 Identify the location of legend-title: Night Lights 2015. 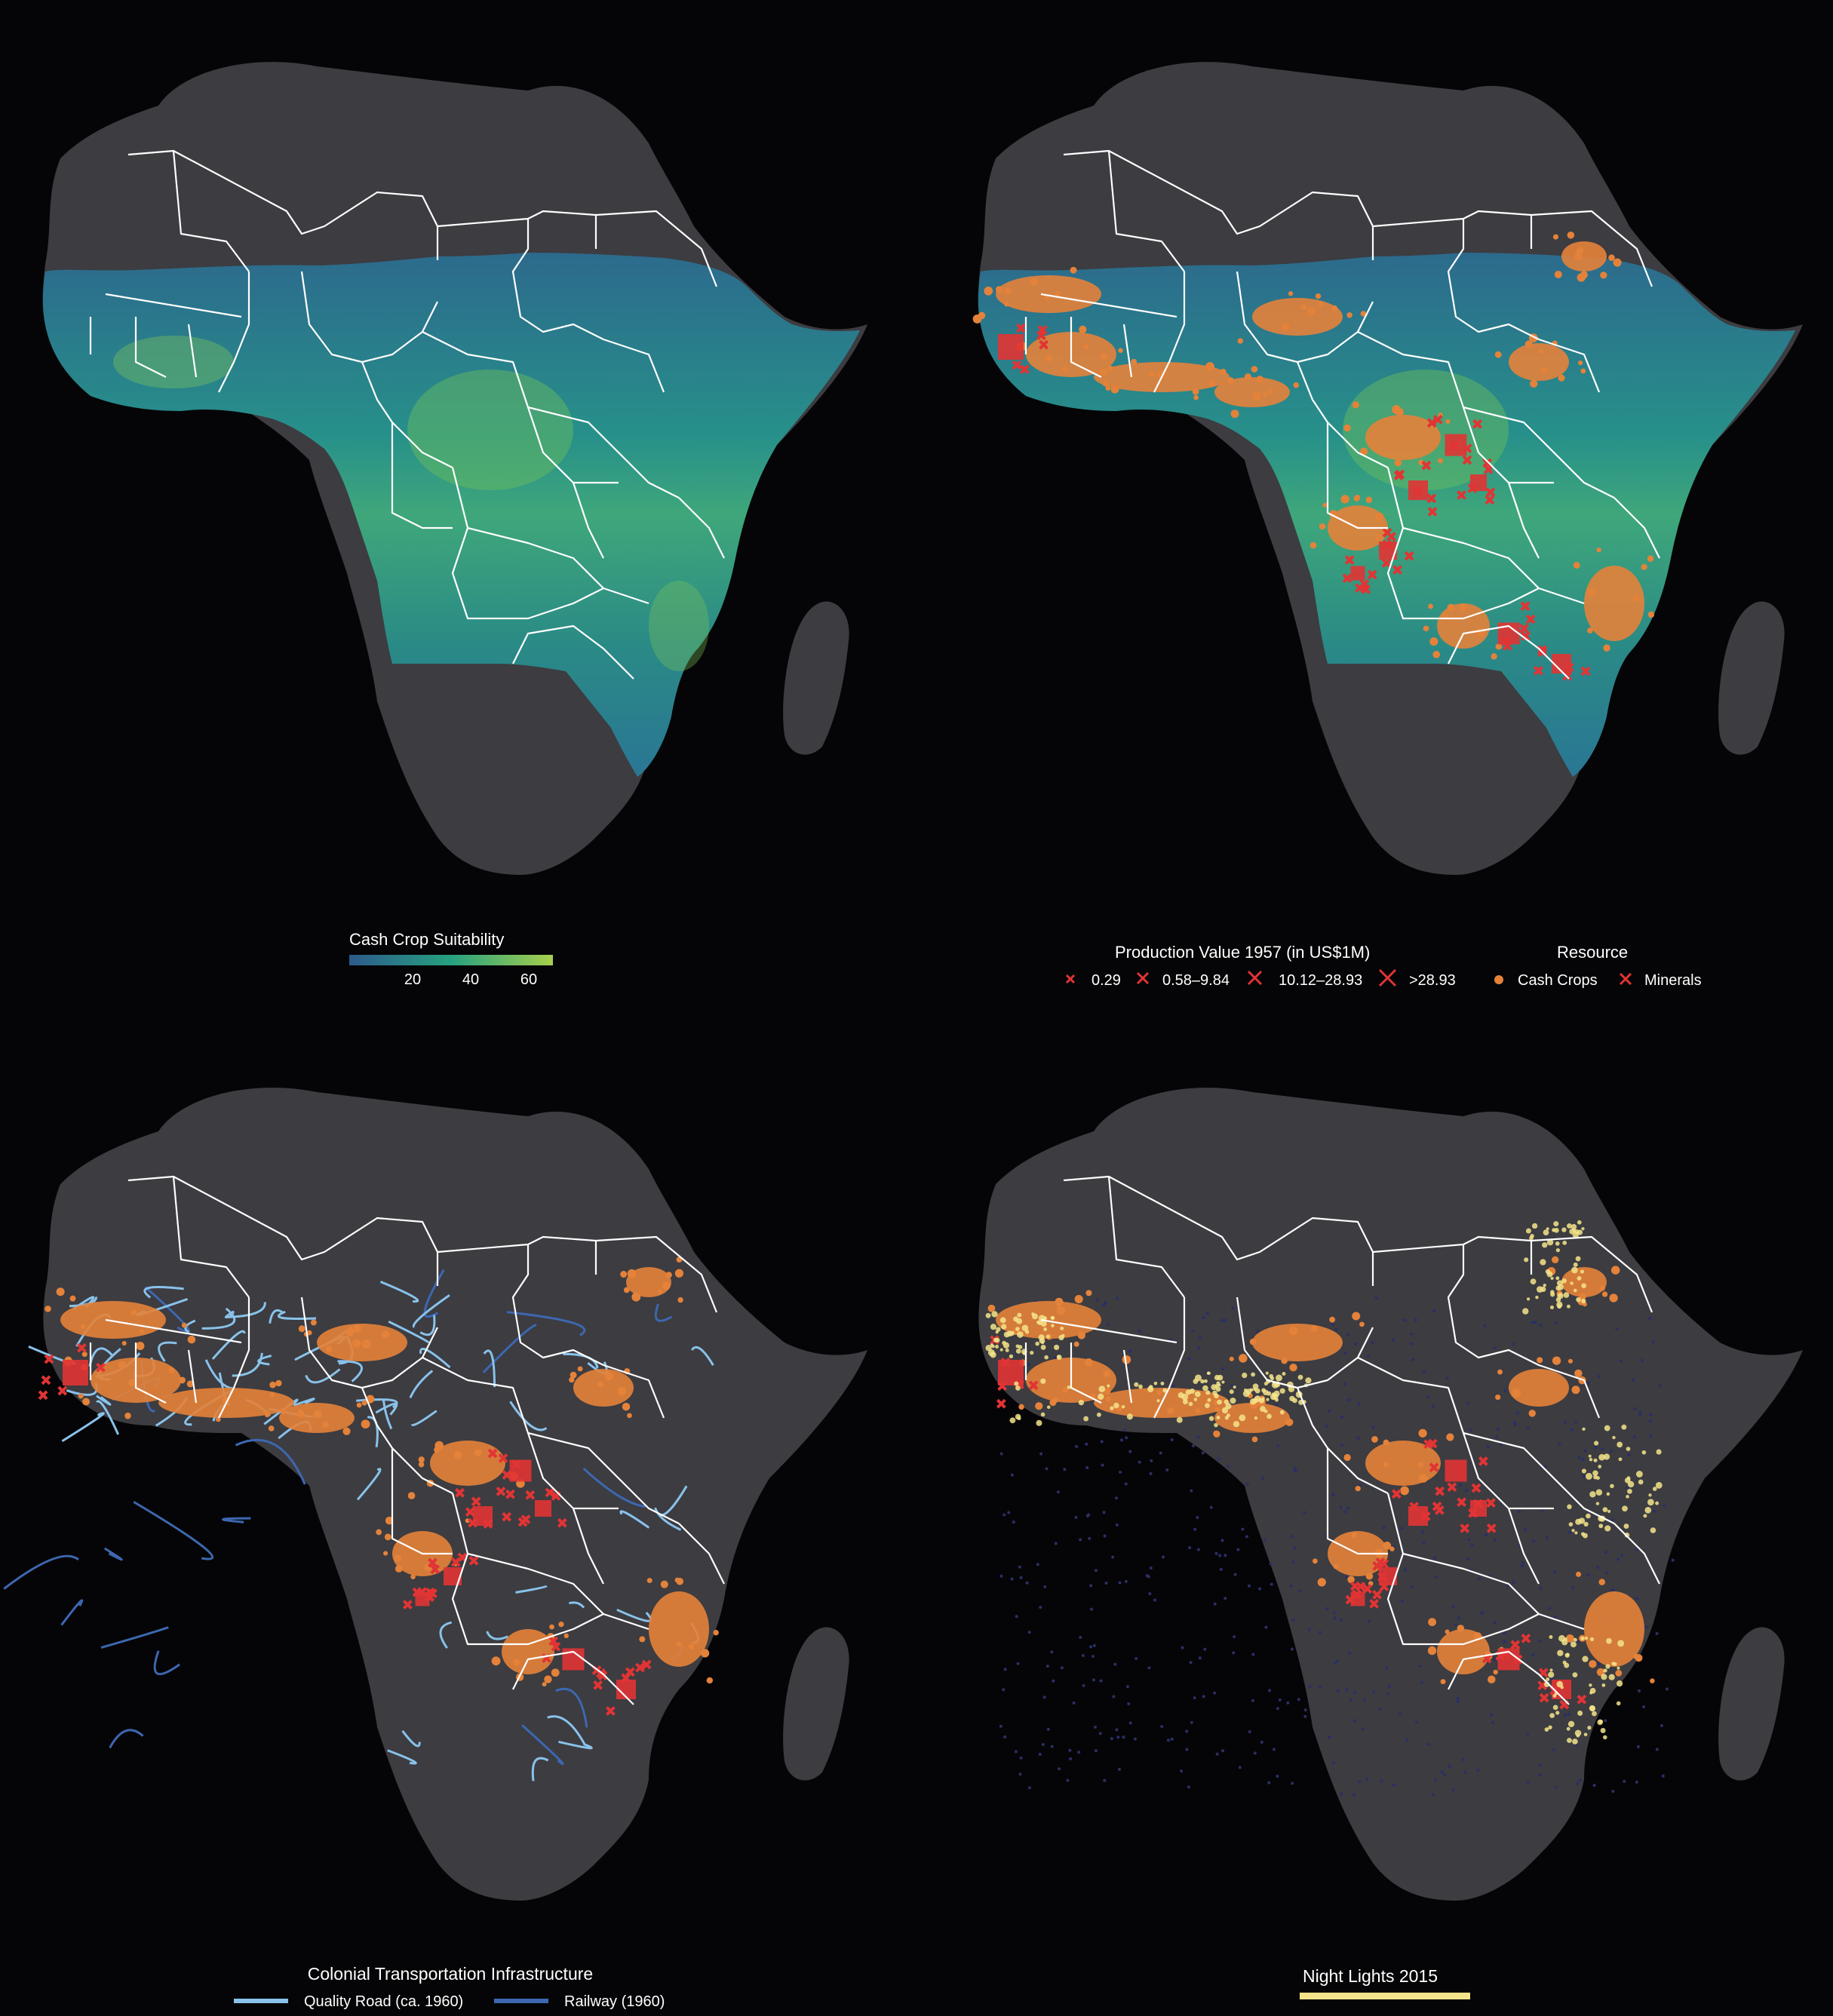
(1370, 1976).